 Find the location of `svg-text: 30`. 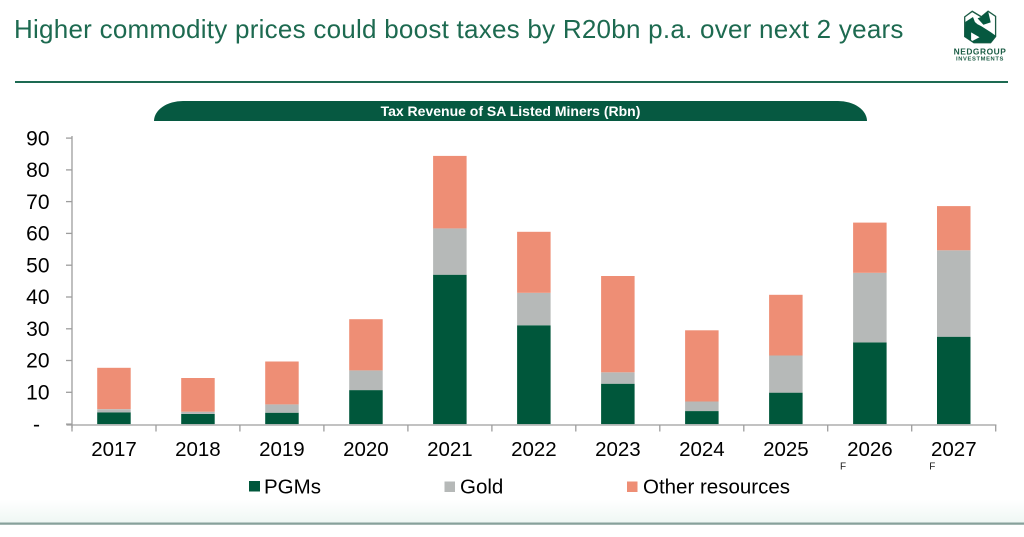

svg-text: 30 is located at coordinates (37, 329).